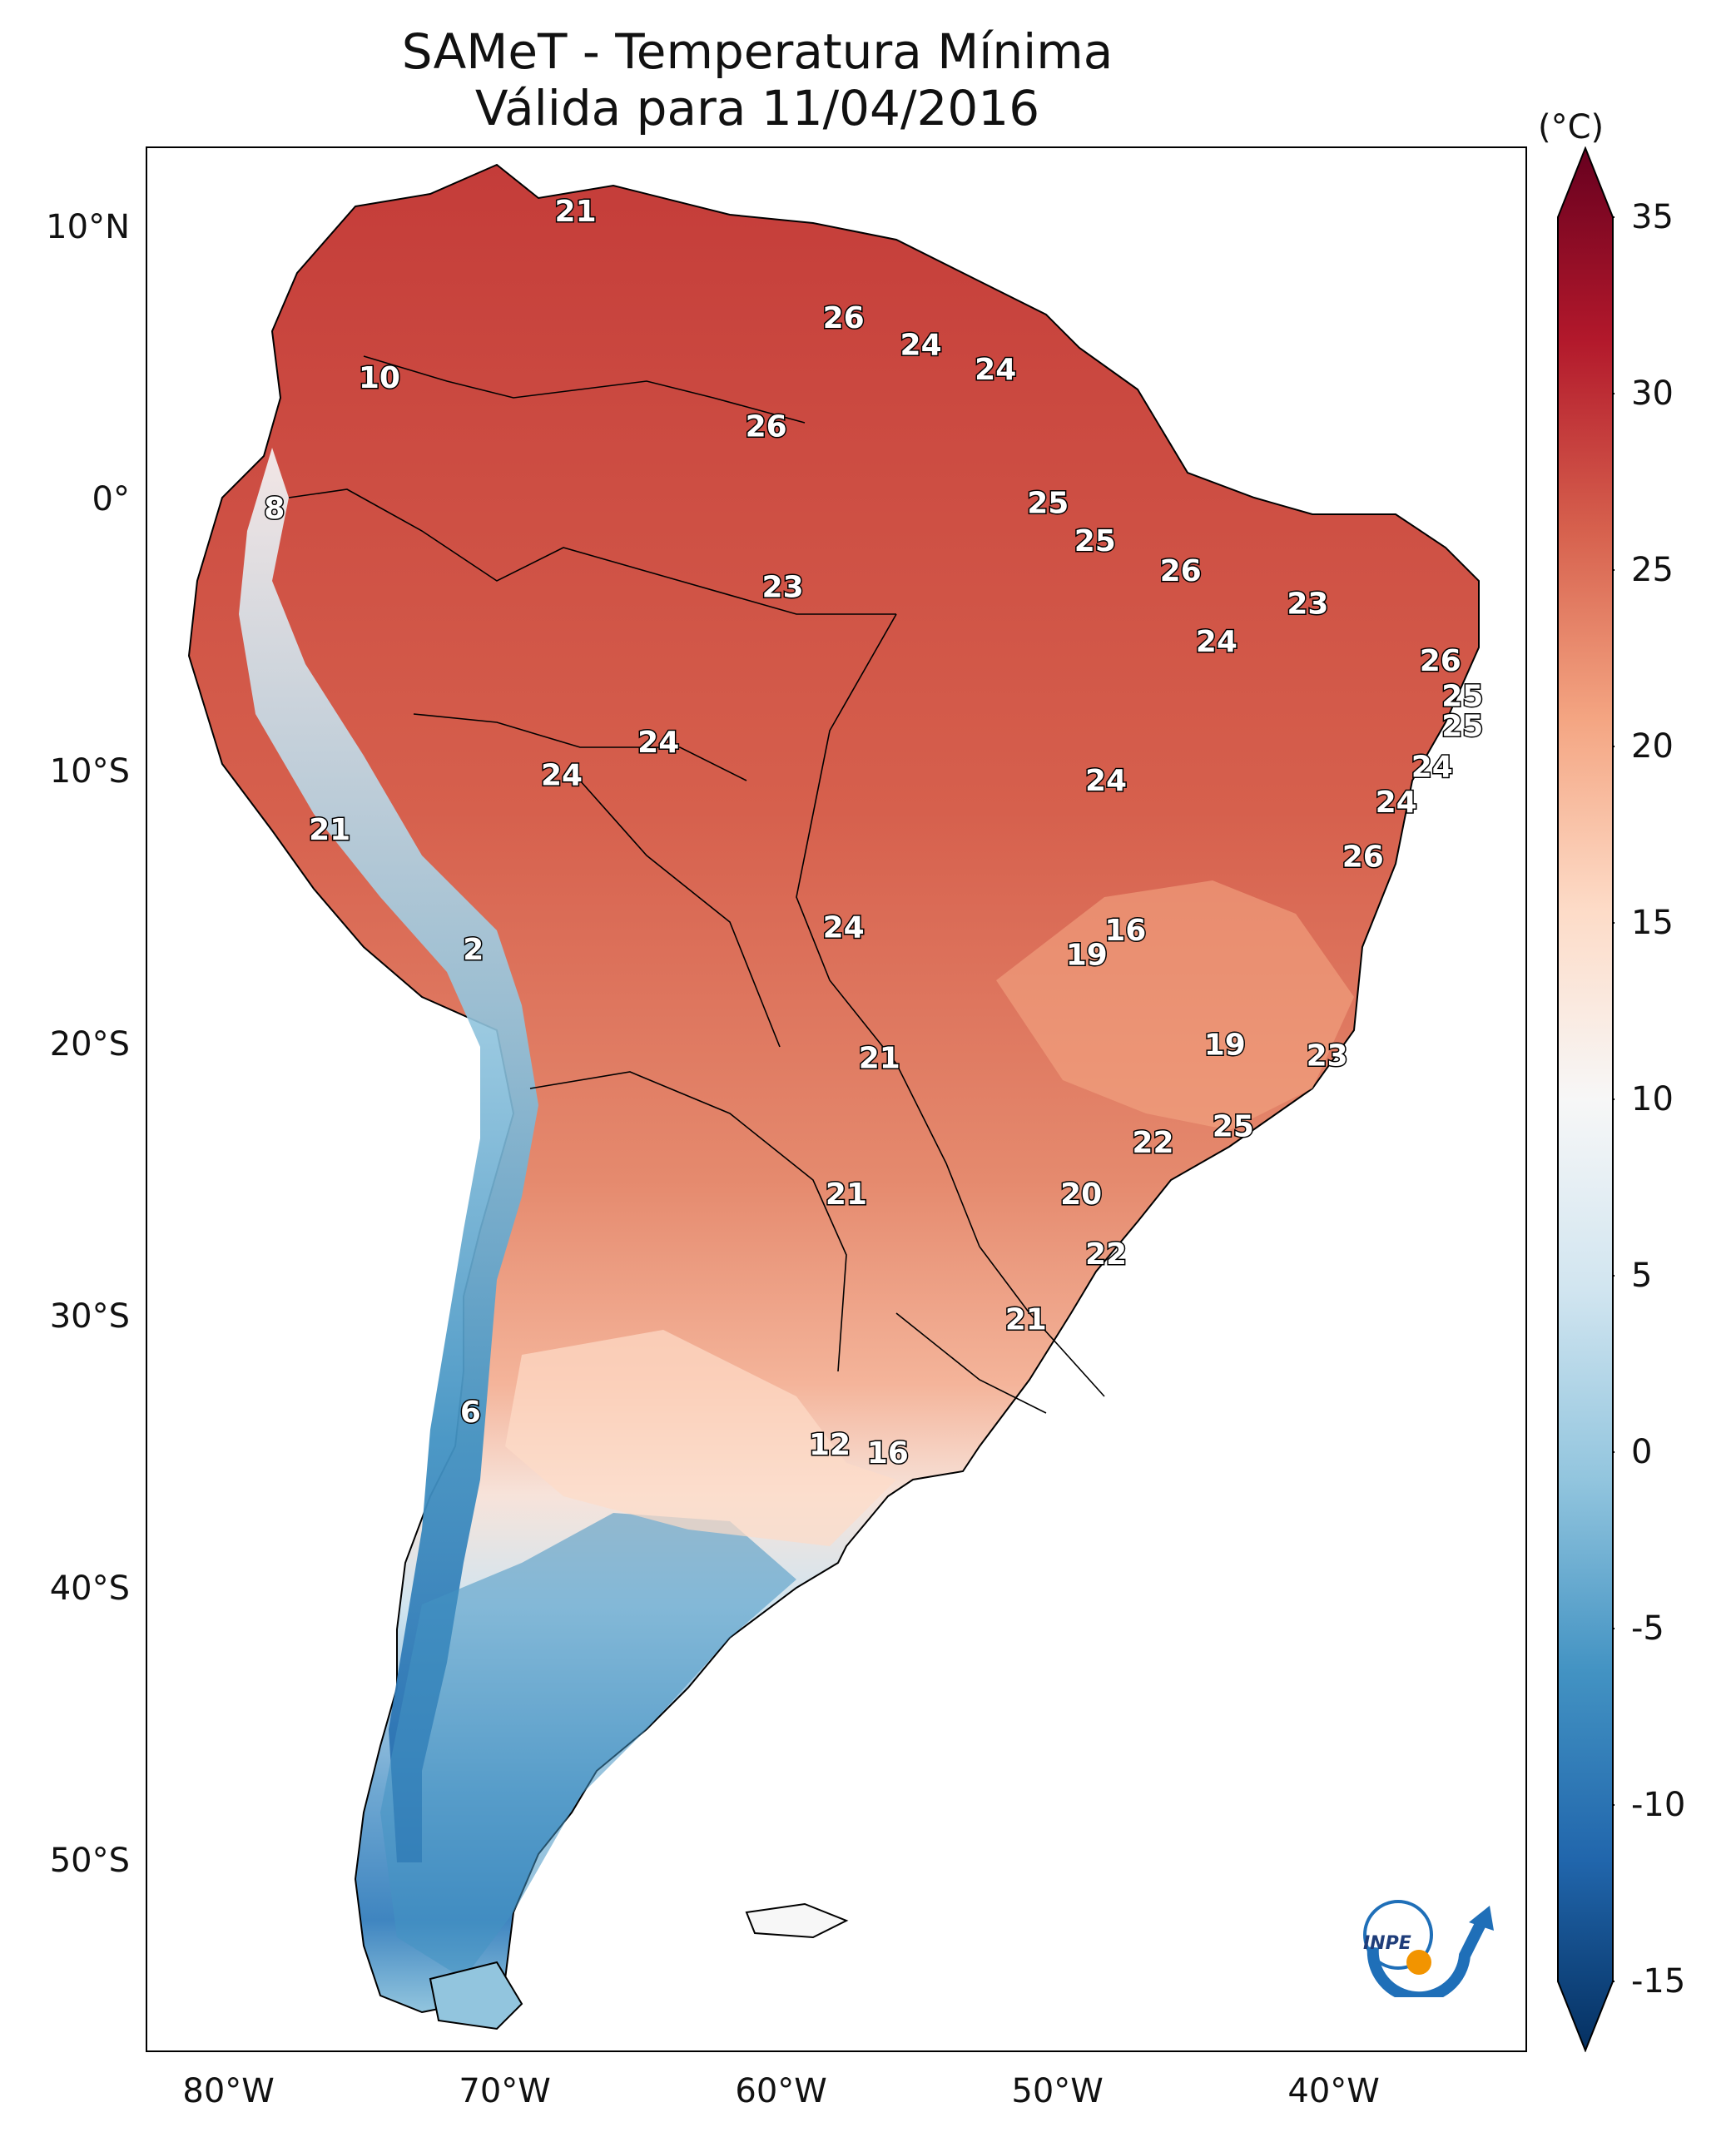 This screenshot has width=1736, height=2152. Describe the element at coordinates (1642, 1276) in the screenshot. I see `colorbar-tick-label: 5` at that location.